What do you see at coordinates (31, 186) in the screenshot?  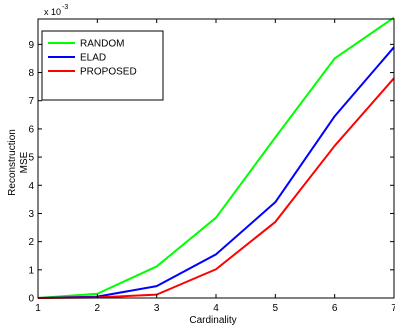 I see `y-tick-label: 4` at bounding box center [31, 186].